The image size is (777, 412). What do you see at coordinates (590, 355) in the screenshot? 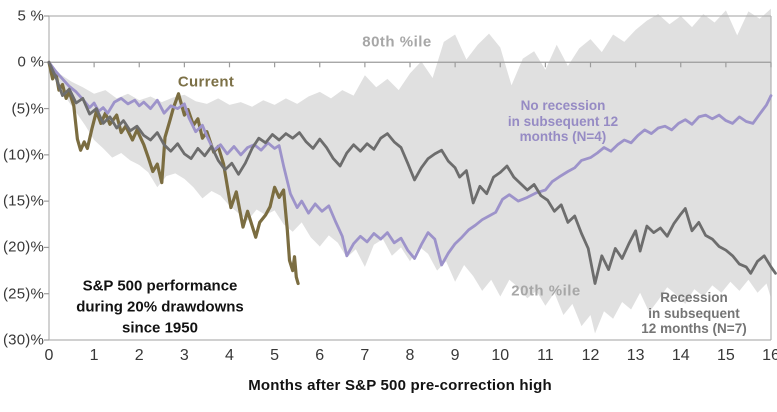
I see `x-tick-label: 12` at bounding box center [590, 355].